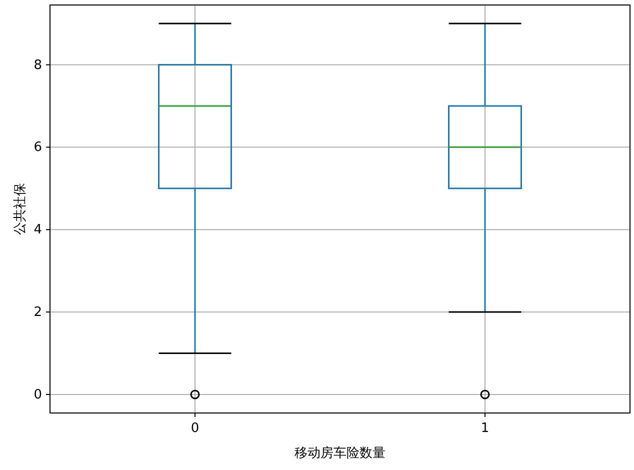 The image size is (634, 470). I want to click on y-tick-label: 6, so click(38, 148).